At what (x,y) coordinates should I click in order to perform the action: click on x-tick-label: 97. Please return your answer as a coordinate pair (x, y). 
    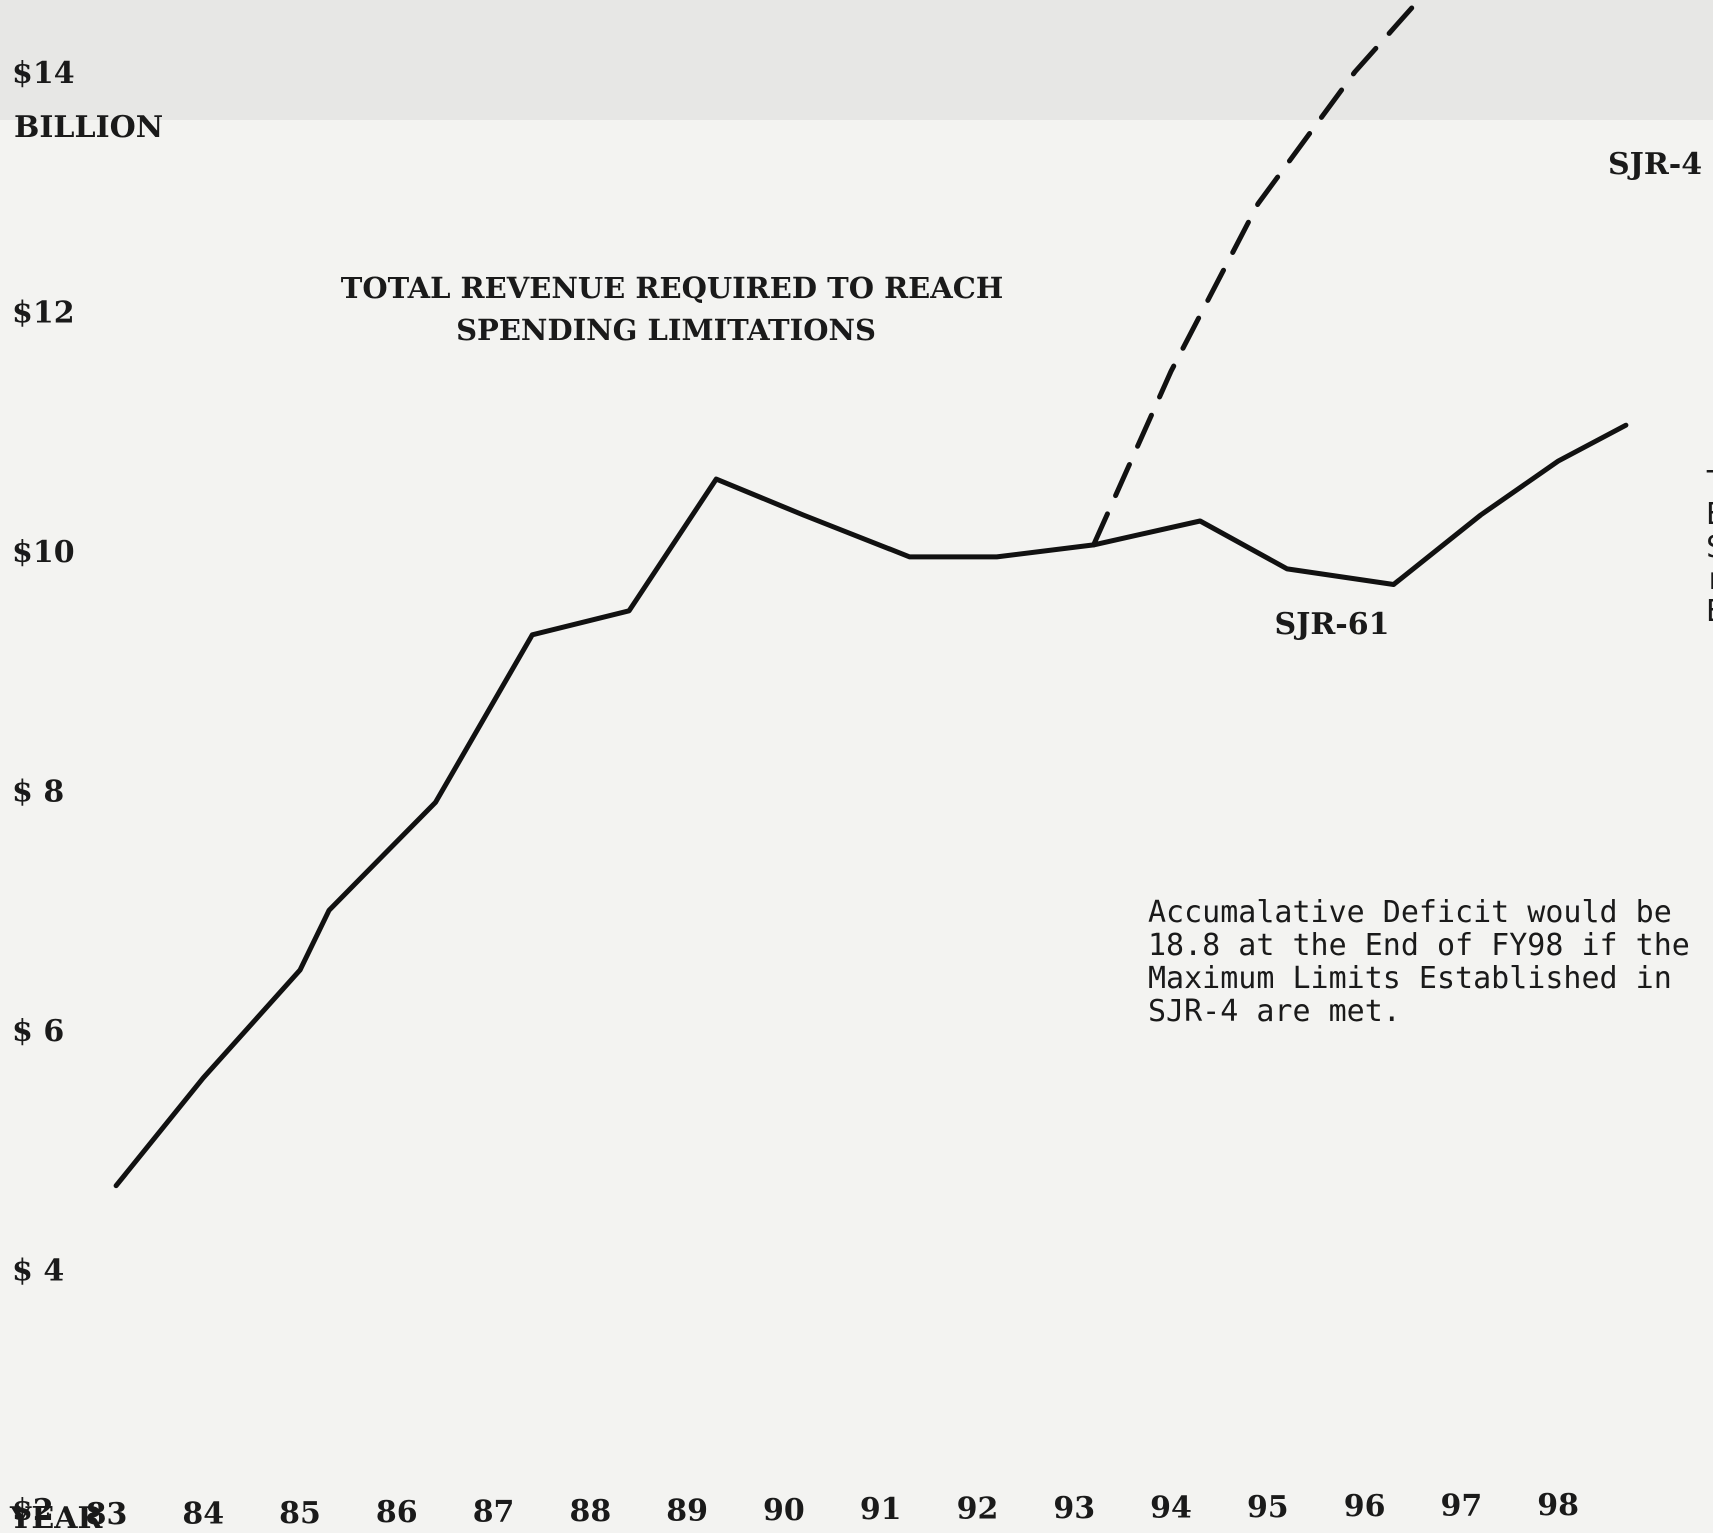
    Looking at the image, I should click on (1461, 1506).